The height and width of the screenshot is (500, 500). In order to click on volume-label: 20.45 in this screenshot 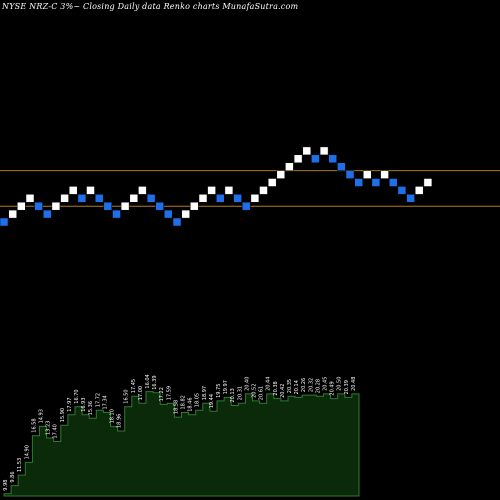, I will do `click(326, 384)`.